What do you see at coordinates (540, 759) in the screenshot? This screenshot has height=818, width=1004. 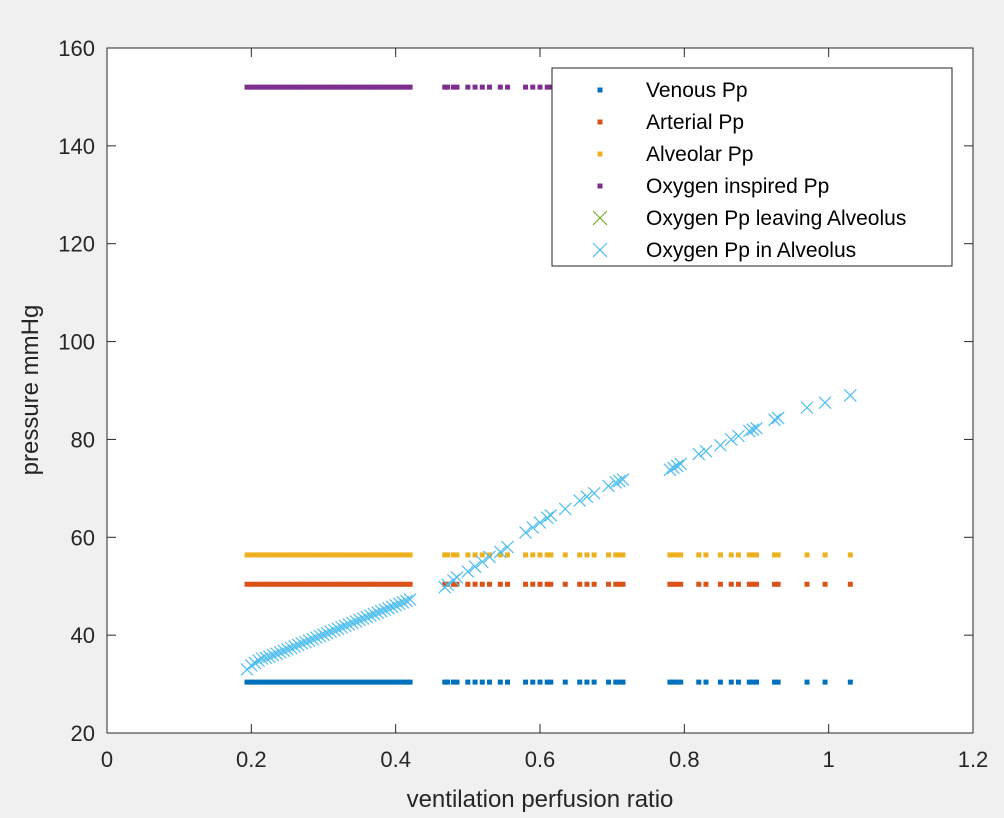 I see `x-tick-label: 0.6` at bounding box center [540, 759].